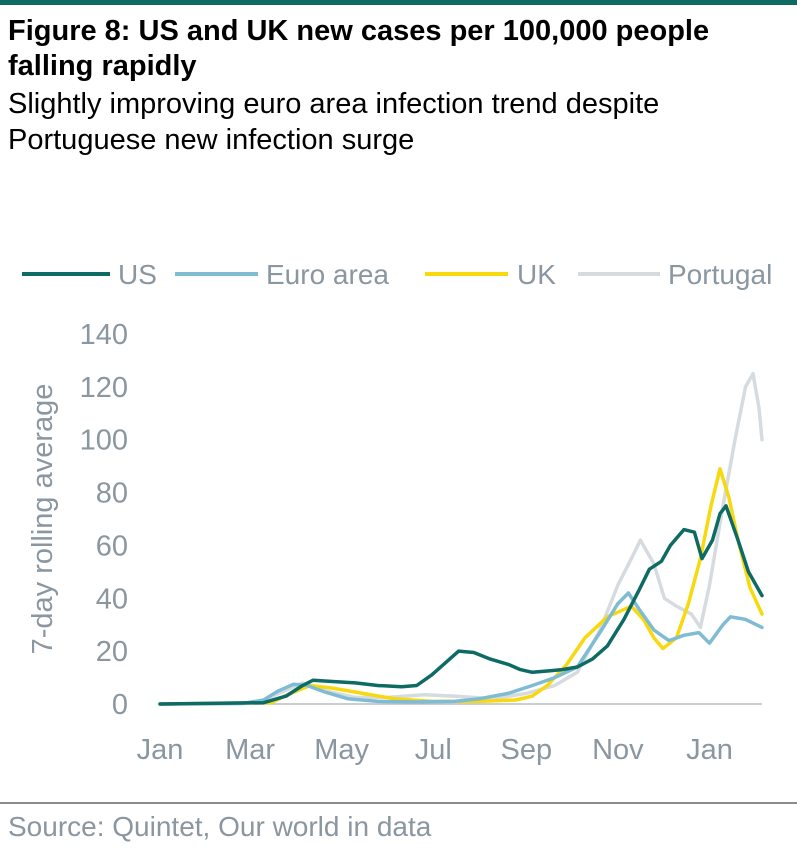 The height and width of the screenshot is (849, 797). Describe the element at coordinates (112, 494) in the screenshot. I see `y-tick-label: 80` at that location.